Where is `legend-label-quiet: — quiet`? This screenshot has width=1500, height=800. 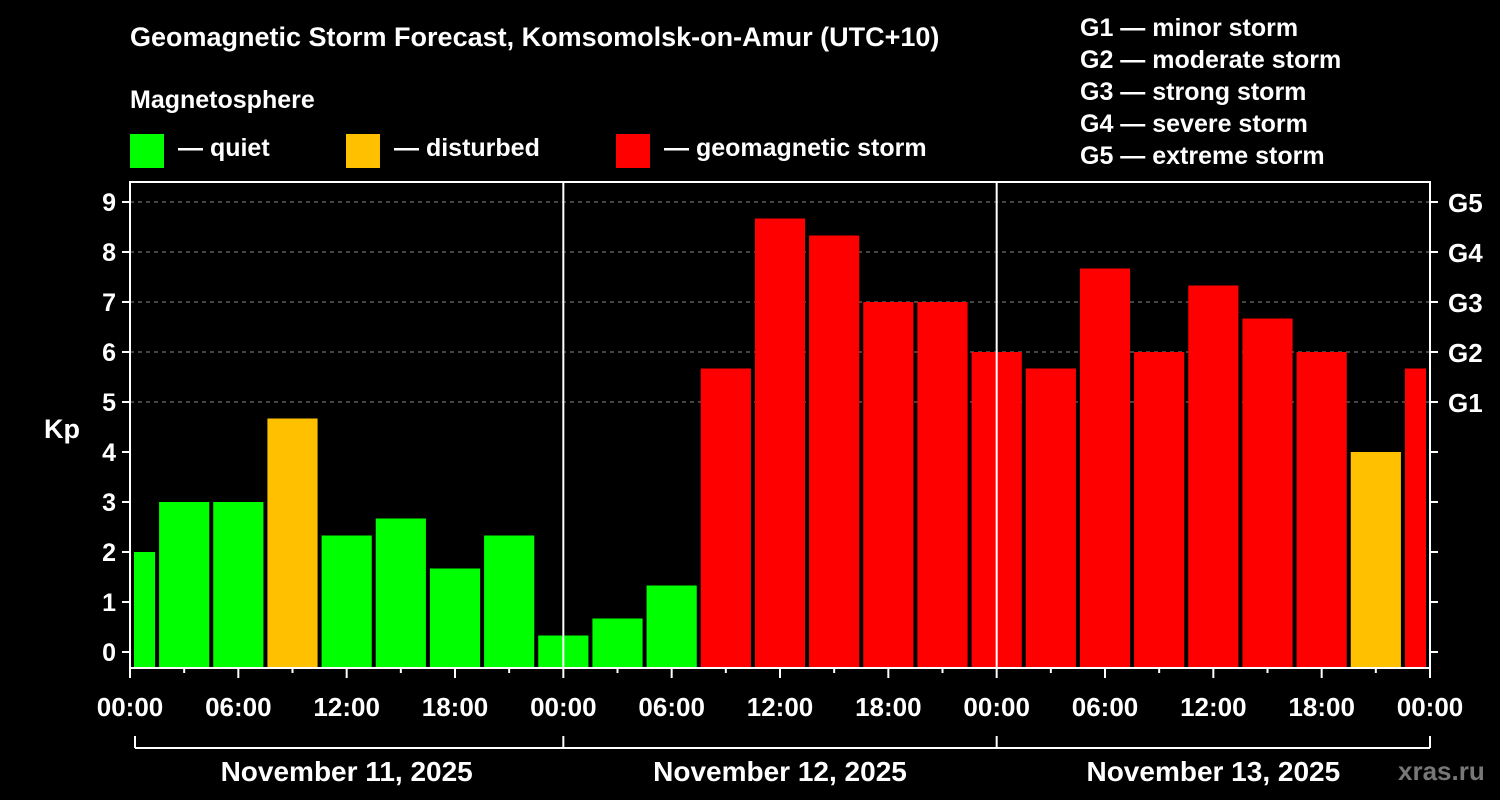 legend-label-quiet: — quiet is located at coordinates (224, 148).